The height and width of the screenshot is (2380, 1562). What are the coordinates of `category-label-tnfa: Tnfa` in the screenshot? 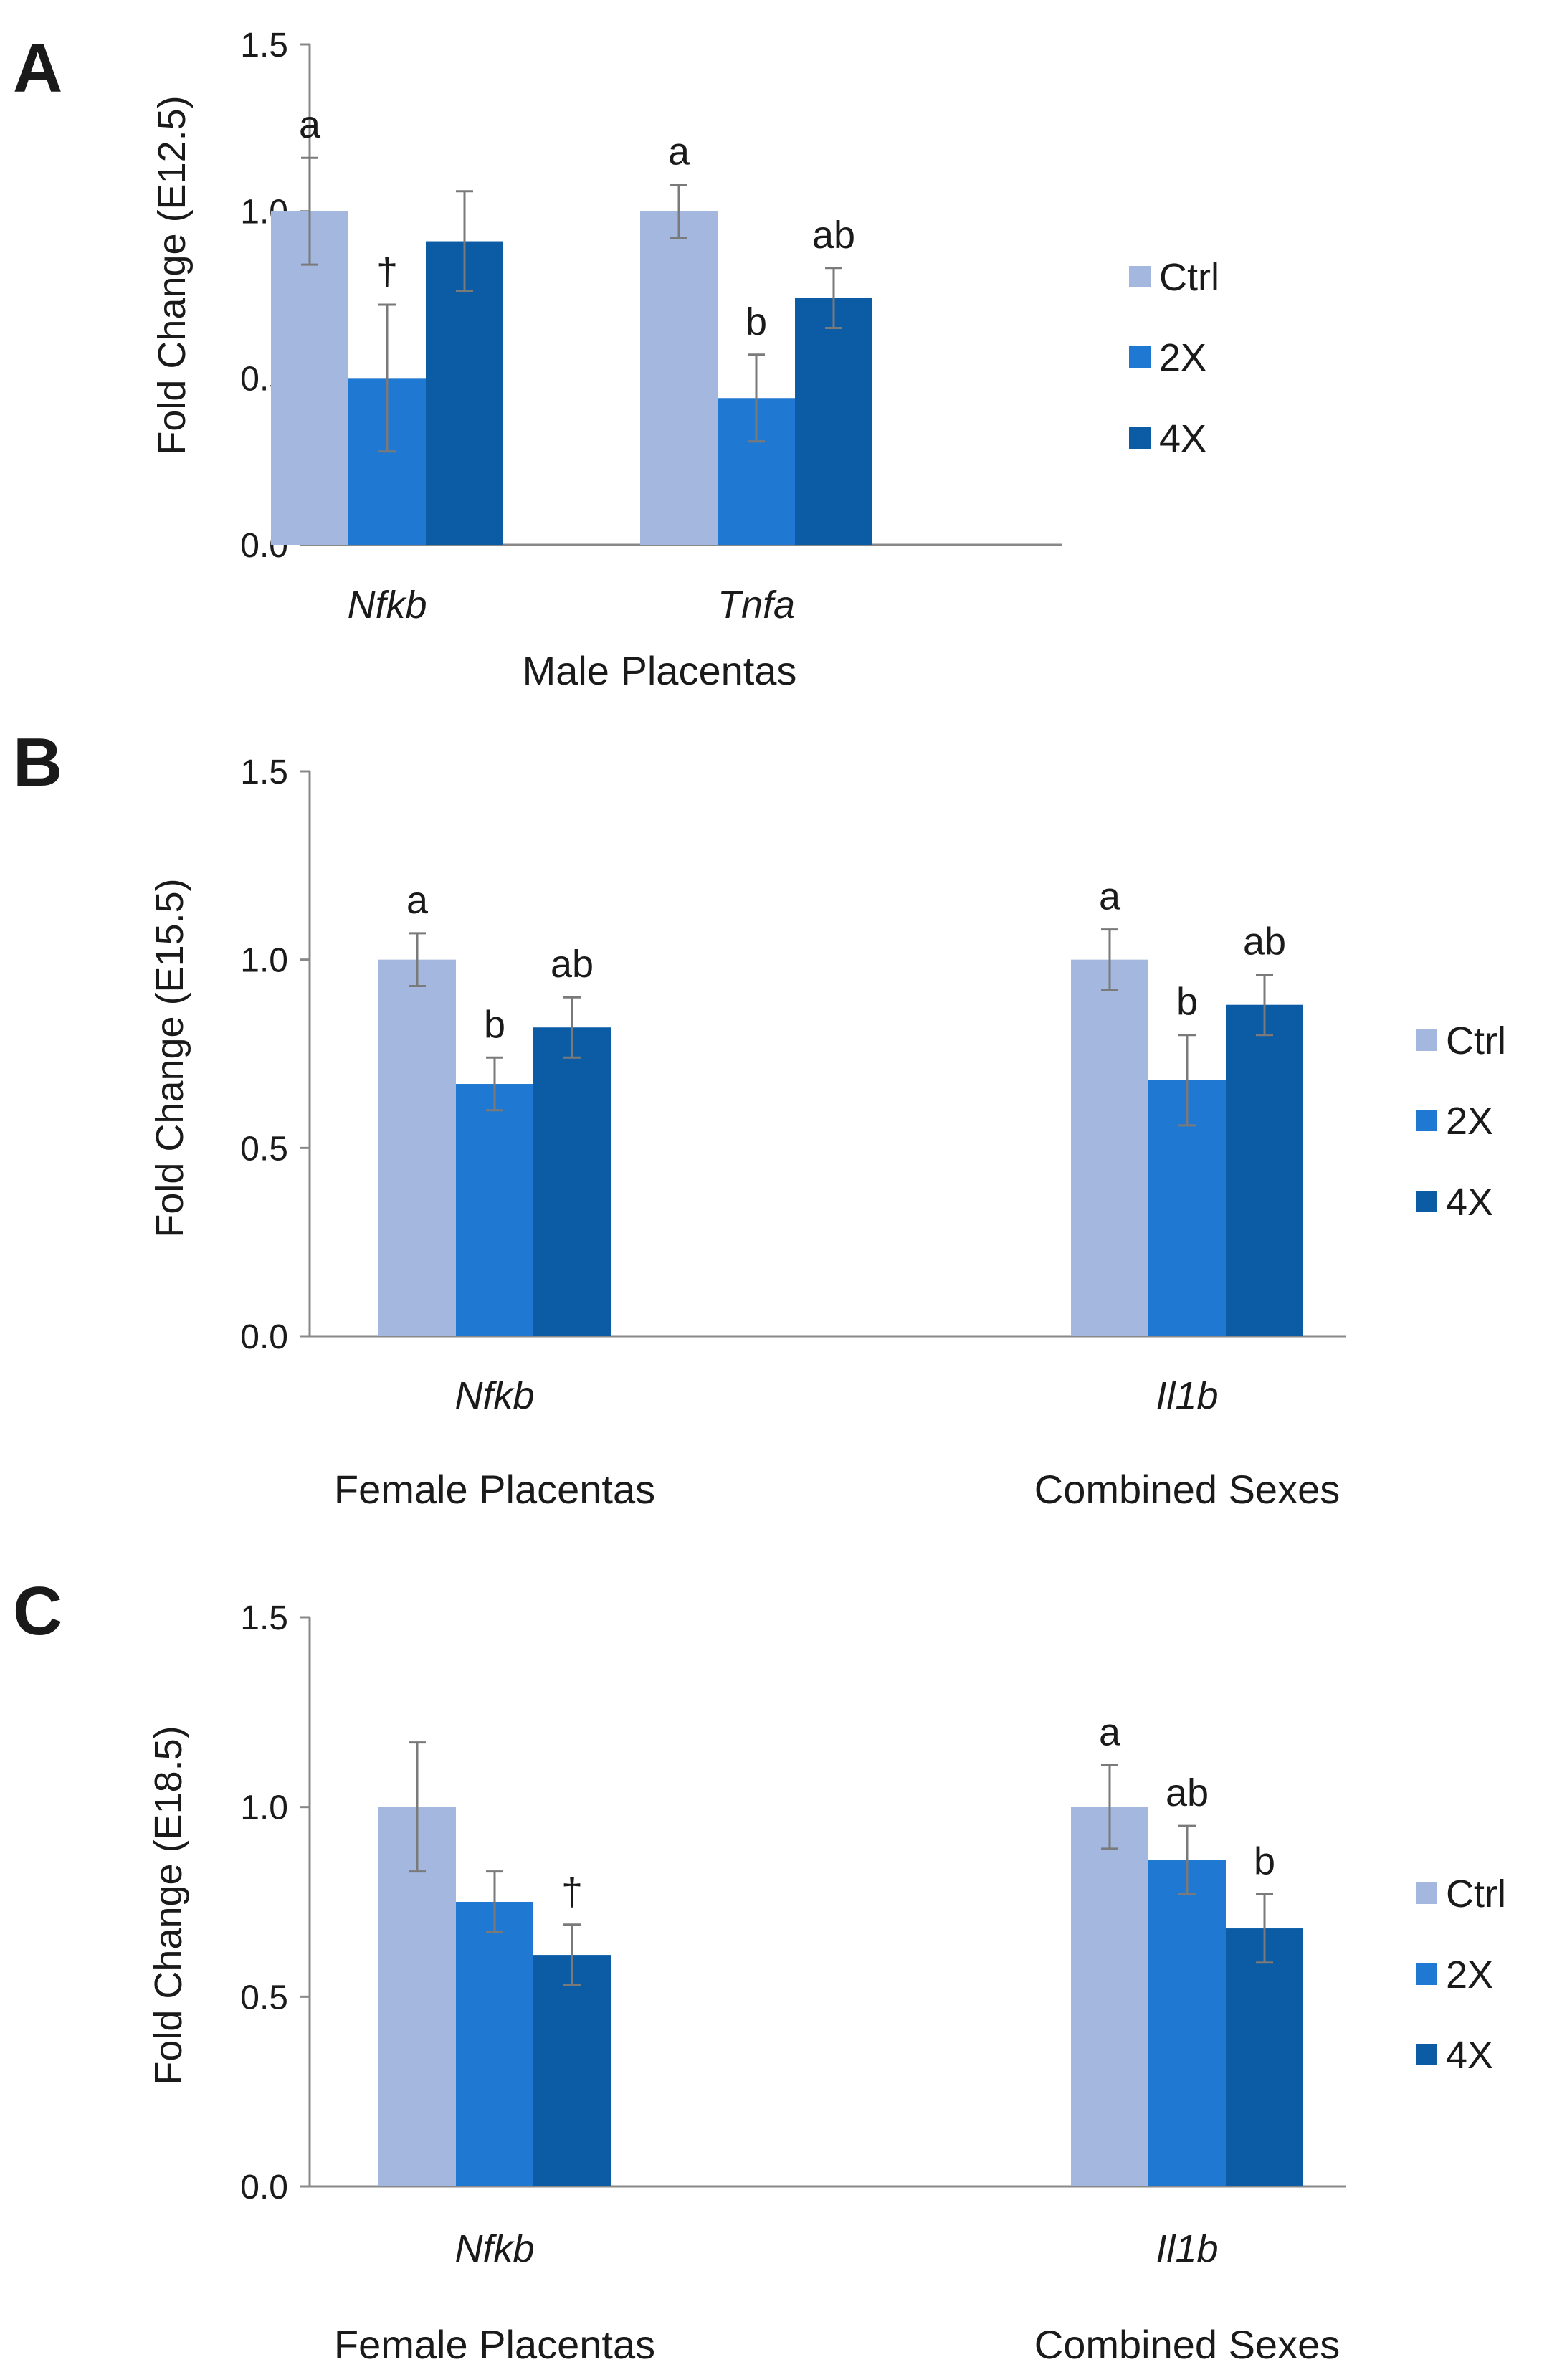 It's located at (756, 605).